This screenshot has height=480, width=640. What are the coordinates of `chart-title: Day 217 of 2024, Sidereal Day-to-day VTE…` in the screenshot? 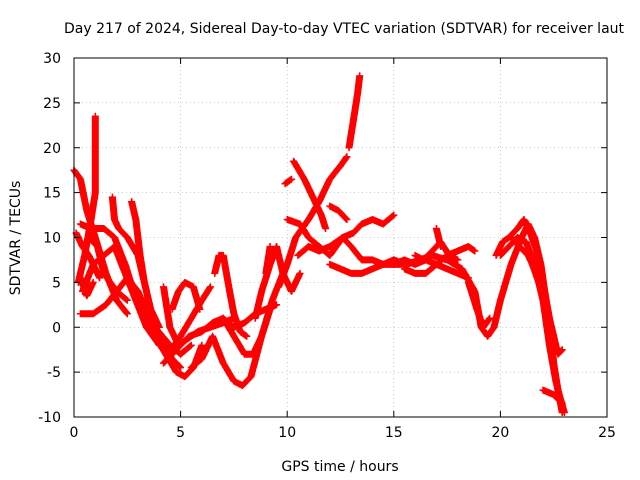 It's located at (344, 29).